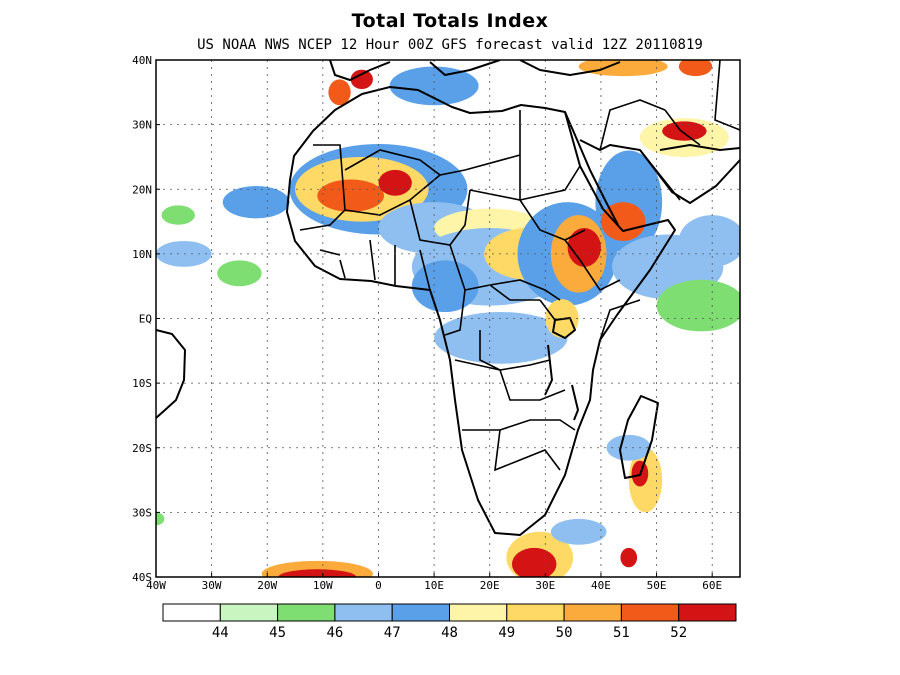 The image size is (900, 675). Describe the element at coordinates (678, 633) in the screenshot. I see `colorbar-label: 52` at that location.